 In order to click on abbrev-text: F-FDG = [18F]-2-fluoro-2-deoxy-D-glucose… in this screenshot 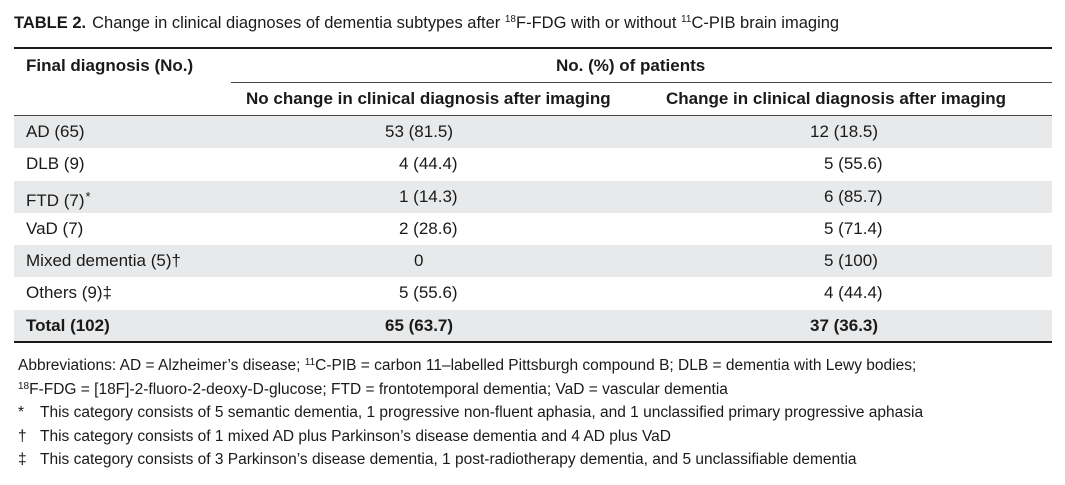, I will do `click(378, 389)`.